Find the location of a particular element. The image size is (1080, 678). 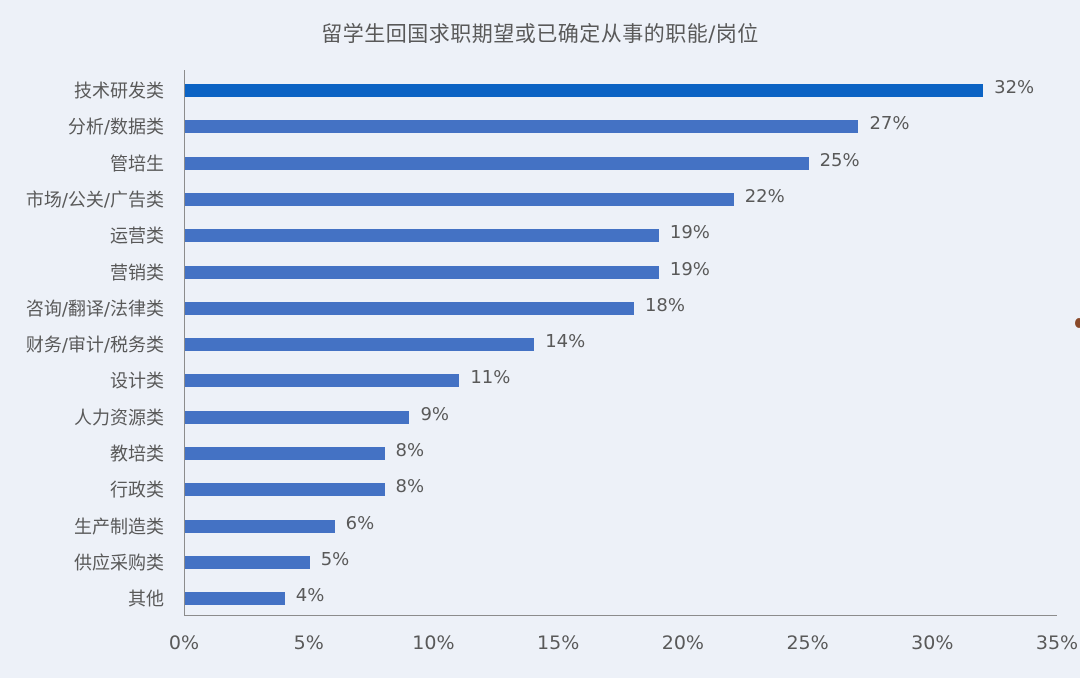

bar-row: 生产制造类 6% is located at coordinates (540, 525).